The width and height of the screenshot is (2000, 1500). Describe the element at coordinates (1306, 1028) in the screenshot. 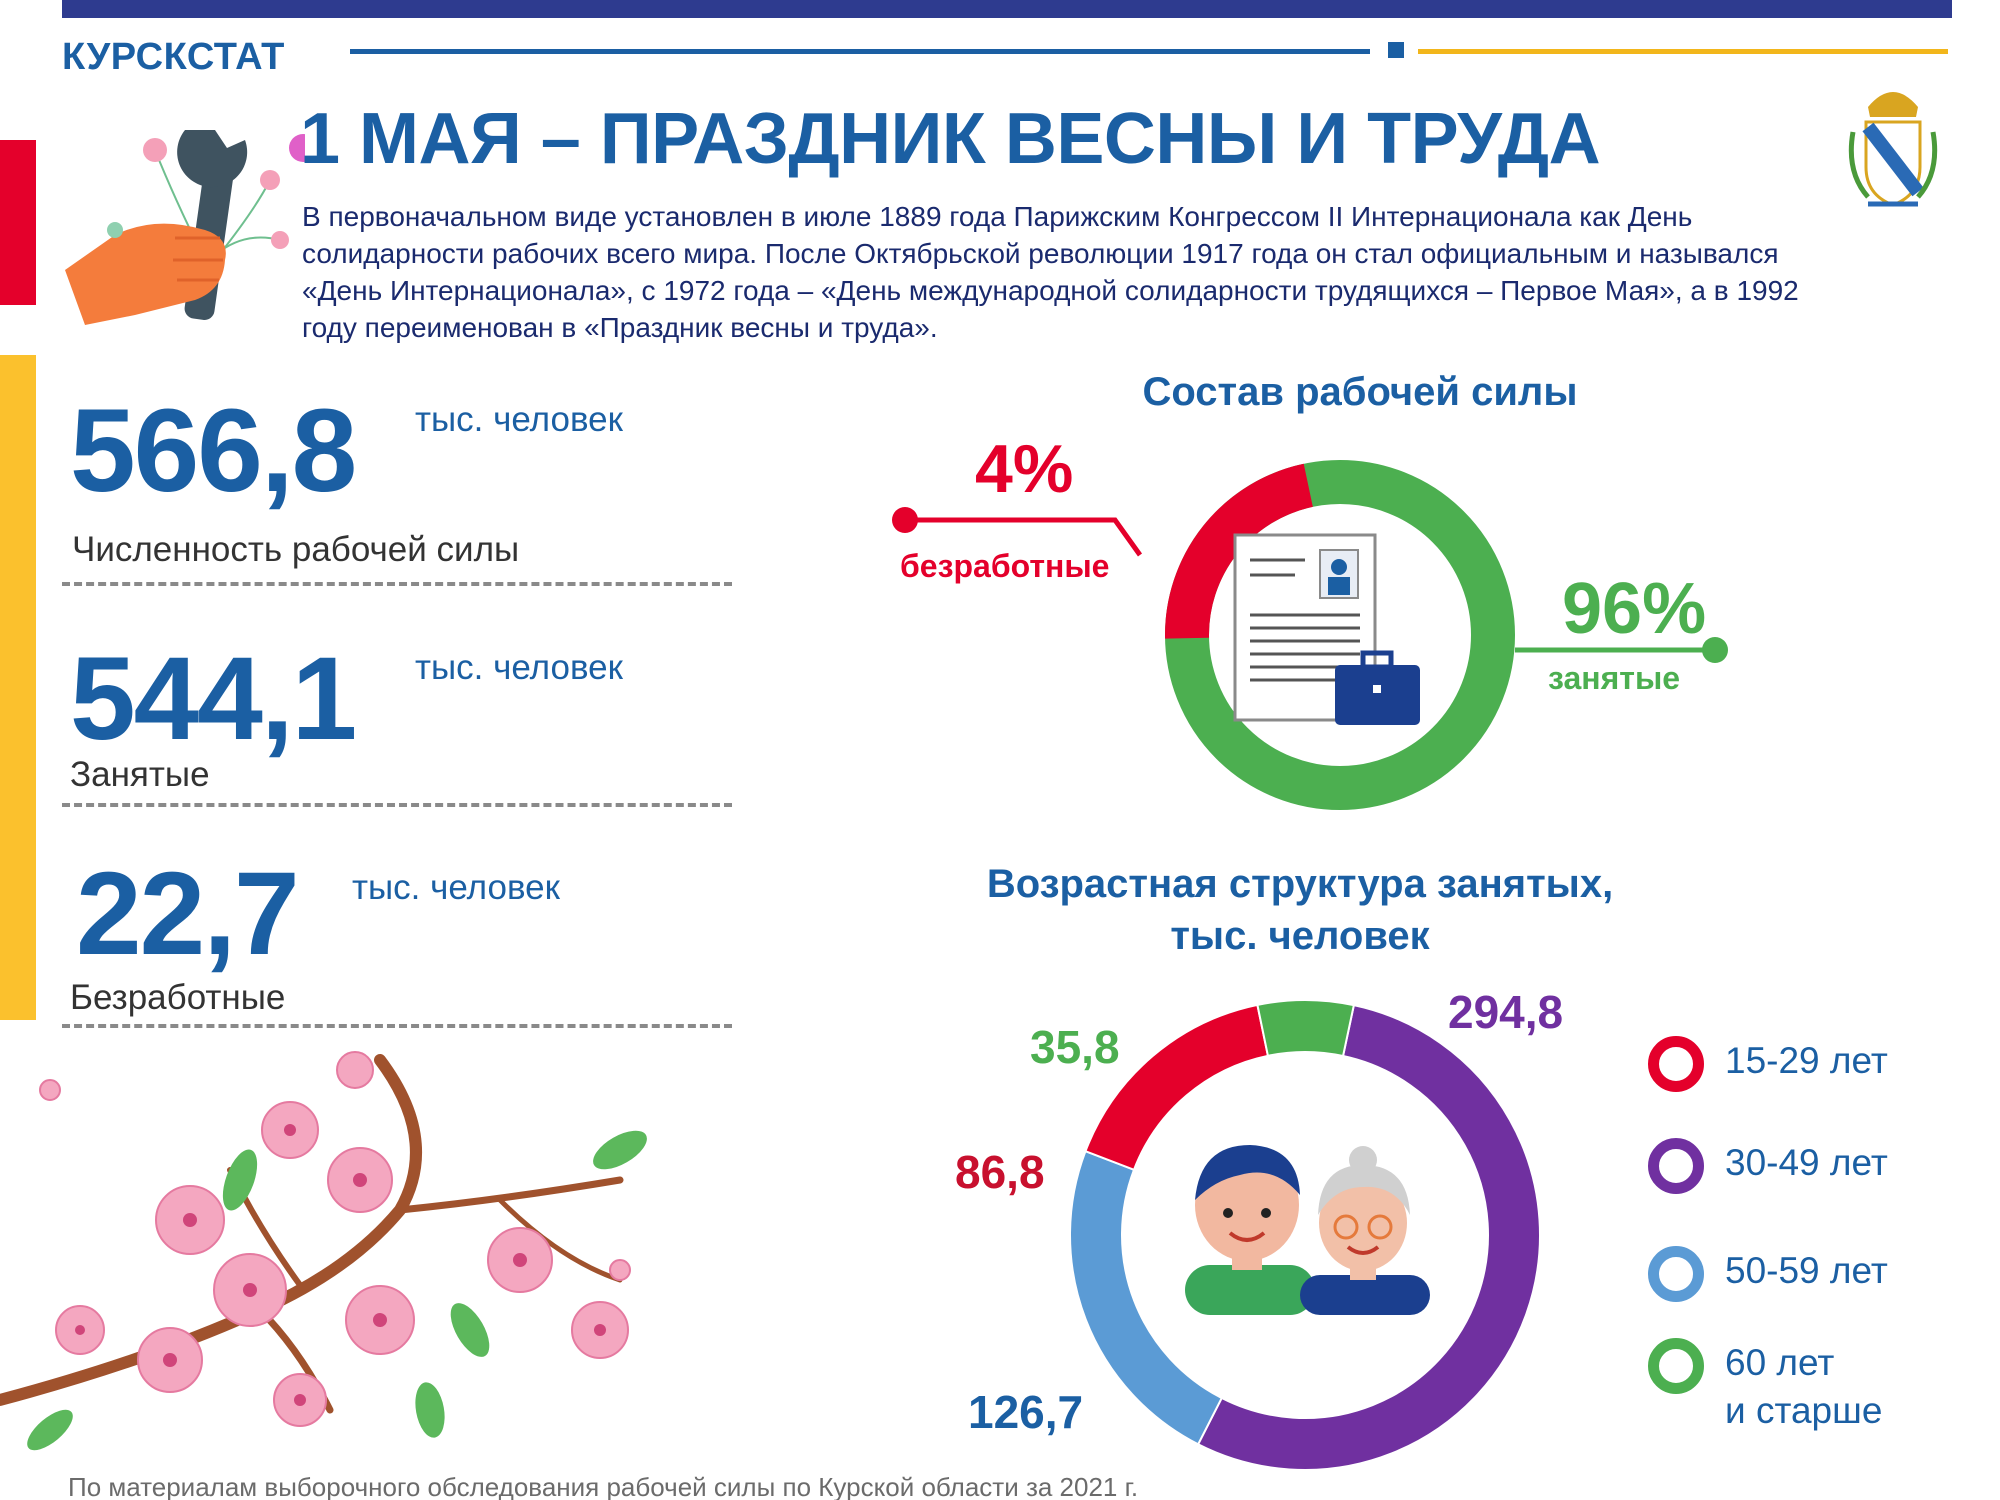

I see `age-segment-60-plus` at that location.